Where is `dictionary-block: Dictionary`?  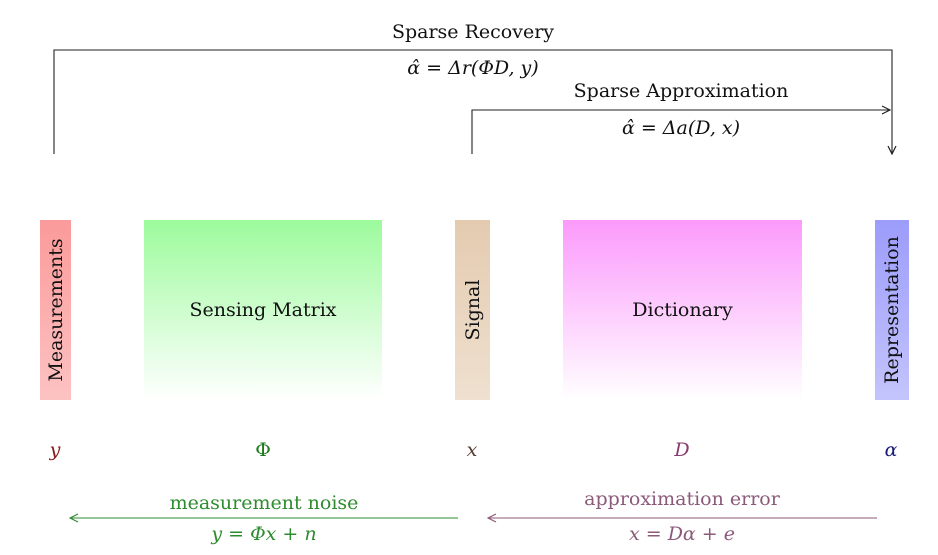
dictionary-block: Dictionary is located at coordinates (682, 310).